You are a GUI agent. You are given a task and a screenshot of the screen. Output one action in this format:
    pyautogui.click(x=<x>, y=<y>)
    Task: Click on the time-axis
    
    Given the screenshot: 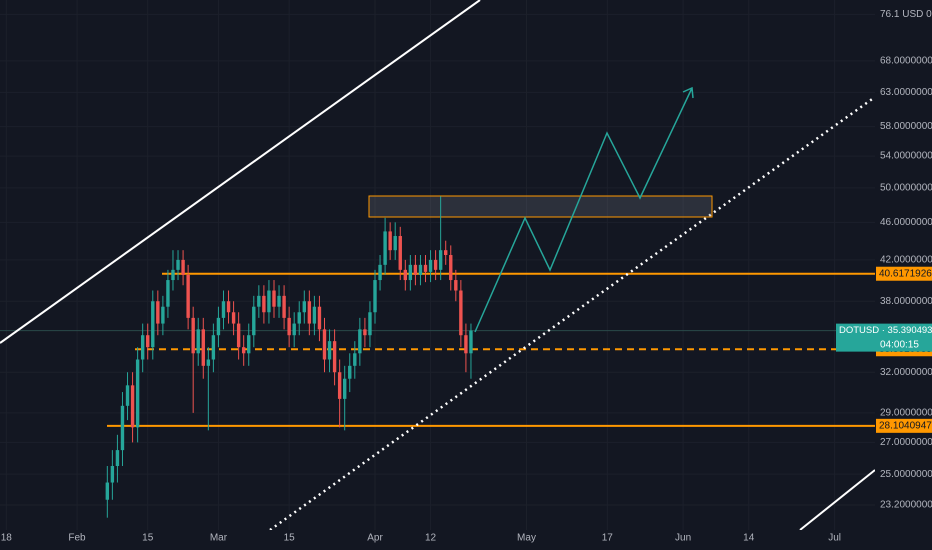 What is the action you would take?
    pyautogui.click(x=466, y=540)
    